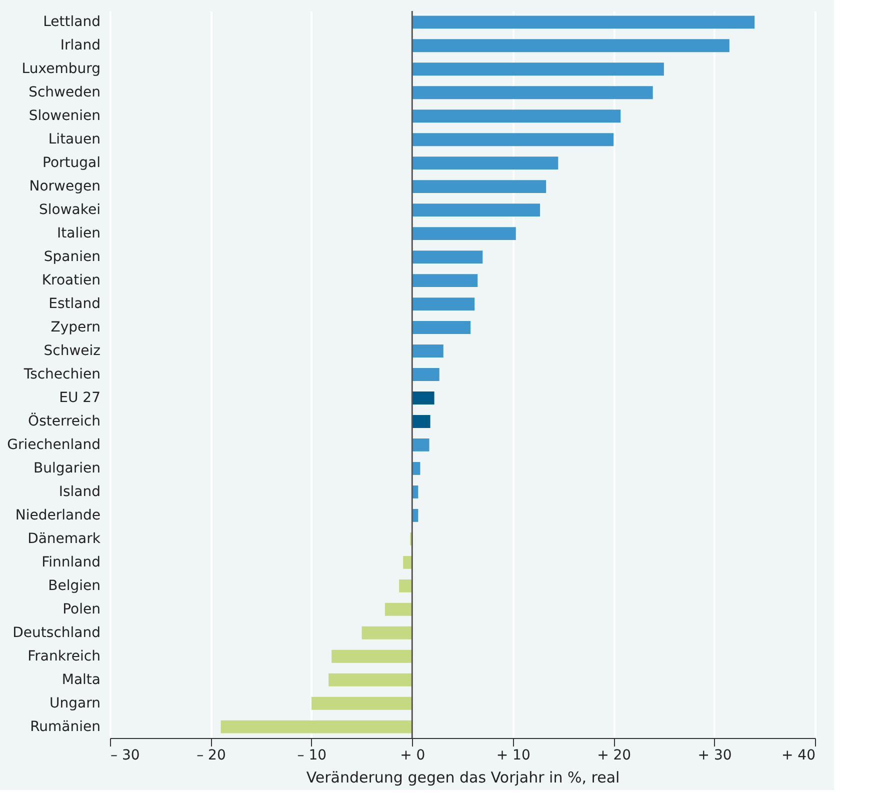 The height and width of the screenshot is (805, 877). What do you see at coordinates (72, 351) in the screenshot?
I see `y-tick-label: Schweiz` at bounding box center [72, 351].